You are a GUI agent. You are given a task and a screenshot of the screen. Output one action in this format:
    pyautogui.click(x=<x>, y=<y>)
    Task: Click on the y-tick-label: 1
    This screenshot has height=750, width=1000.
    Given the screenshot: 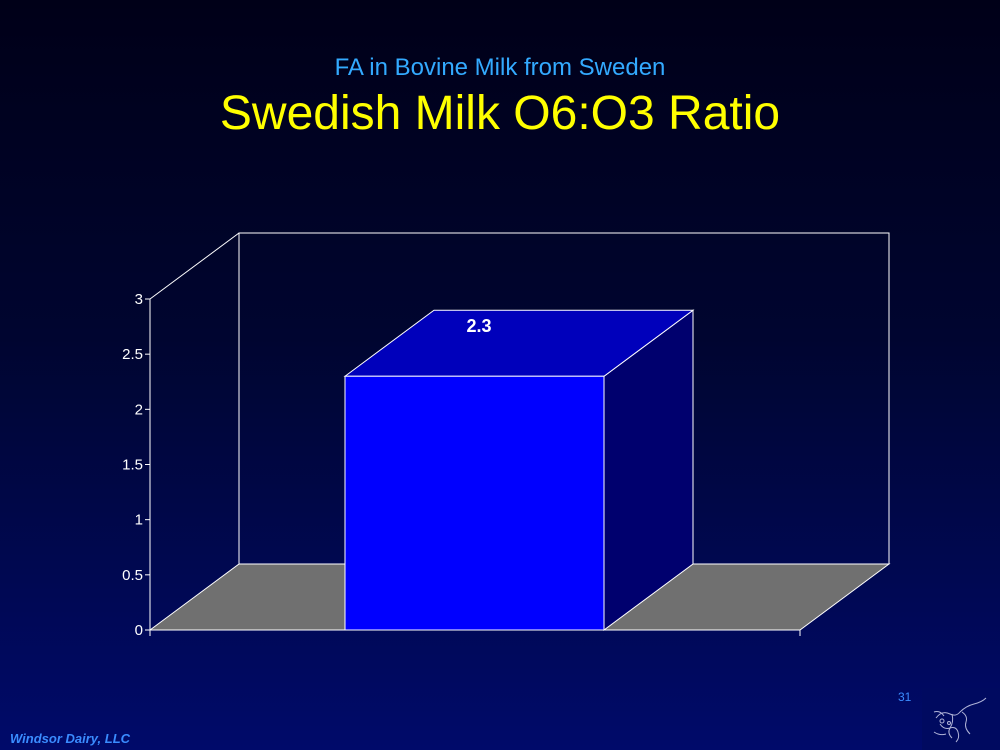 What is the action you would take?
    pyautogui.click(x=139, y=520)
    